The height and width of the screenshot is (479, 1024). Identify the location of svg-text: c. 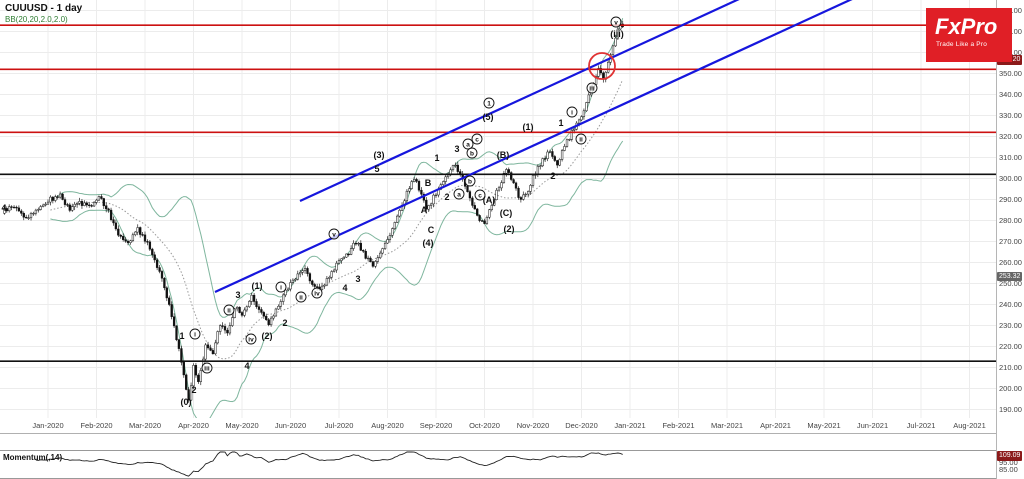
(477, 139).